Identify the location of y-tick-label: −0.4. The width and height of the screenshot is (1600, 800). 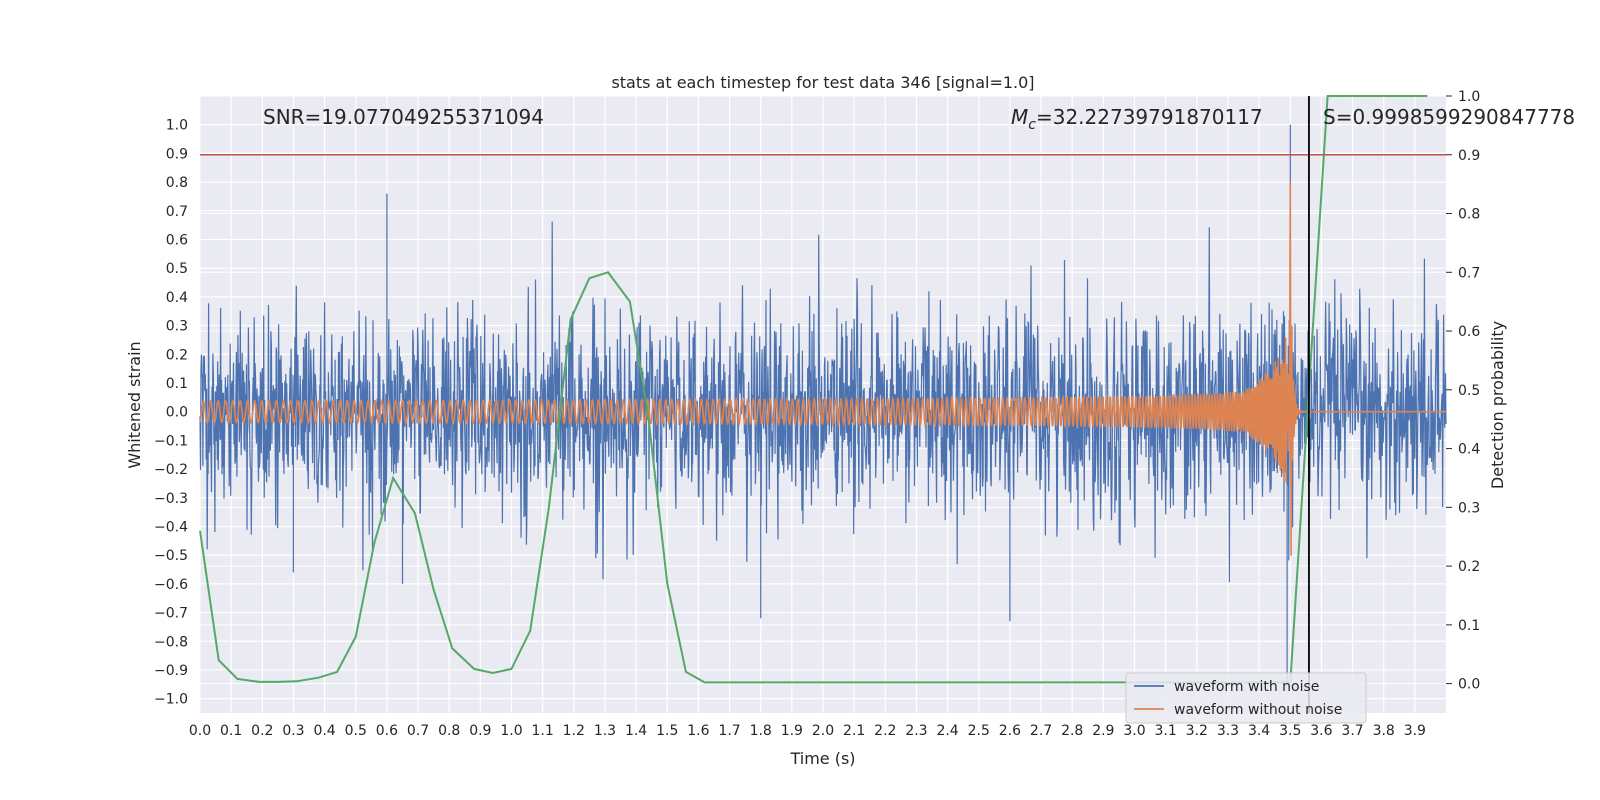
(171, 527).